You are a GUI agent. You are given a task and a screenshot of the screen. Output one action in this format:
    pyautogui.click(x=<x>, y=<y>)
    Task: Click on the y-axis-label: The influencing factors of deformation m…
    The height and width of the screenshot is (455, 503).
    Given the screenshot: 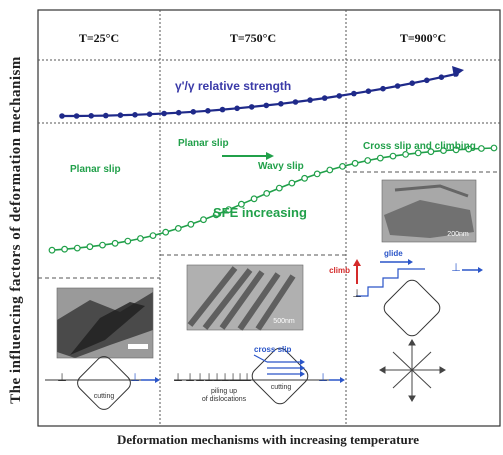 What is the action you would take?
    pyautogui.click(x=16, y=230)
    